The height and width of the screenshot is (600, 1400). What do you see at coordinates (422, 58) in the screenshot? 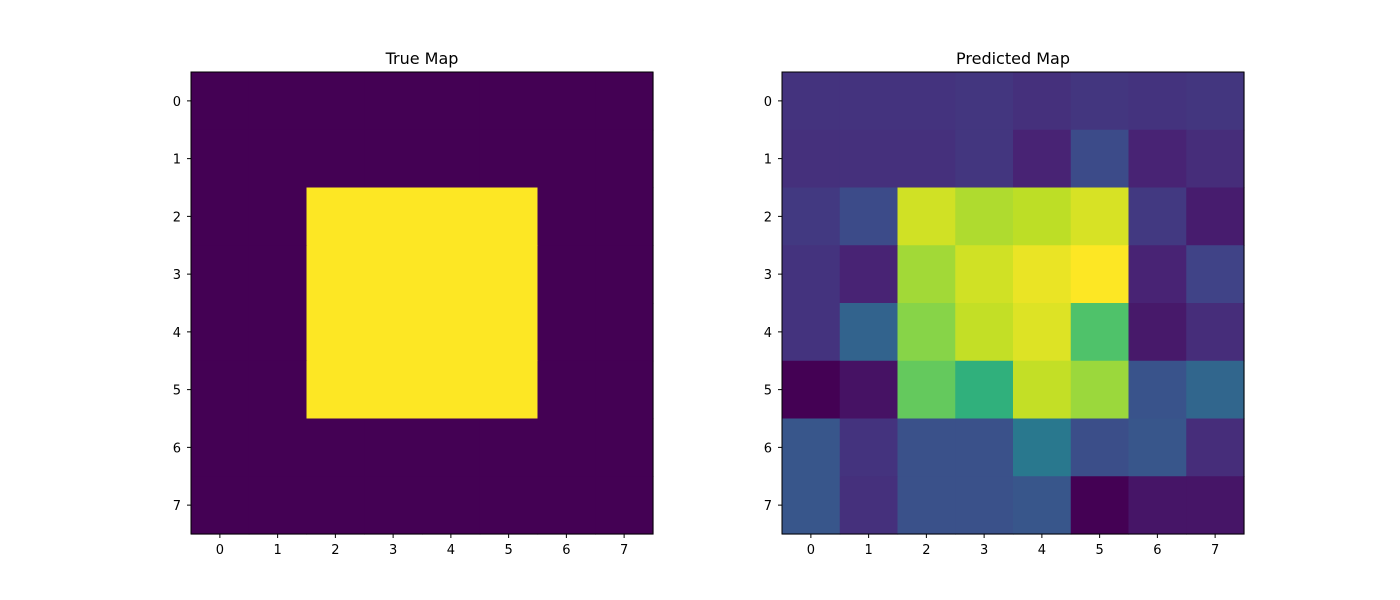
I see `chart-title: True Map` at bounding box center [422, 58].